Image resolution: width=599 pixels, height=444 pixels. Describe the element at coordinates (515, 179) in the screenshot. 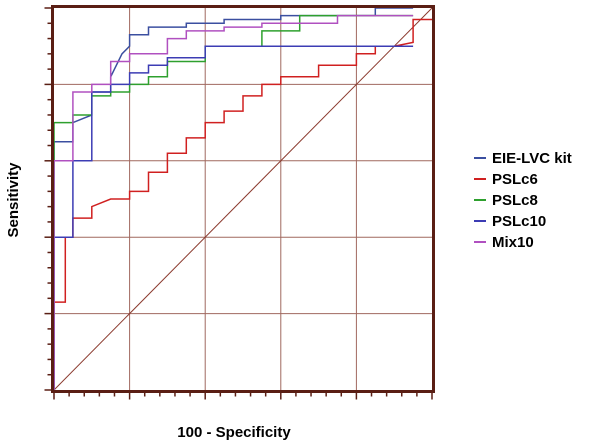

I see `legend-label-pslc6: PSLc6` at that location.